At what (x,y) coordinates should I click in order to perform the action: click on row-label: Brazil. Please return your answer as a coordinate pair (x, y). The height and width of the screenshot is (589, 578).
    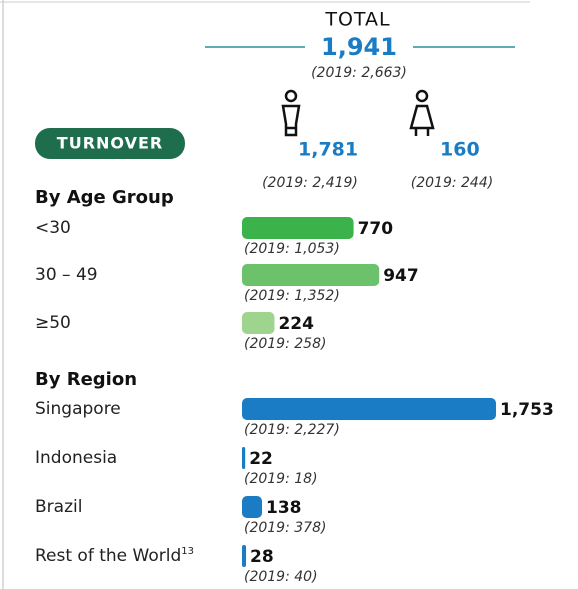
    Looking at the image, I should click on (58, 507).